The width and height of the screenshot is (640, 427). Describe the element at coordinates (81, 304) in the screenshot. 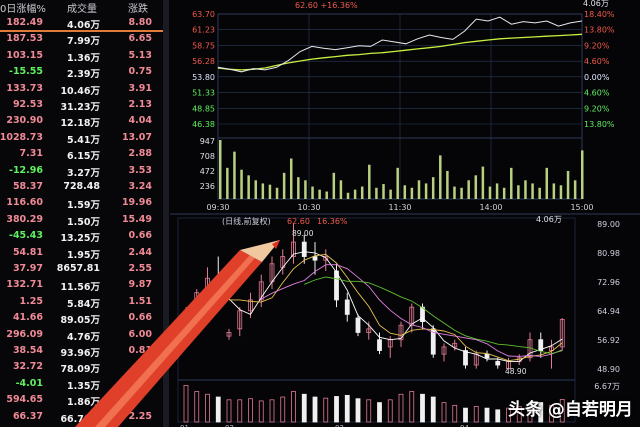

I see `table-row: 1.25 5.84万 1.51` at that location.